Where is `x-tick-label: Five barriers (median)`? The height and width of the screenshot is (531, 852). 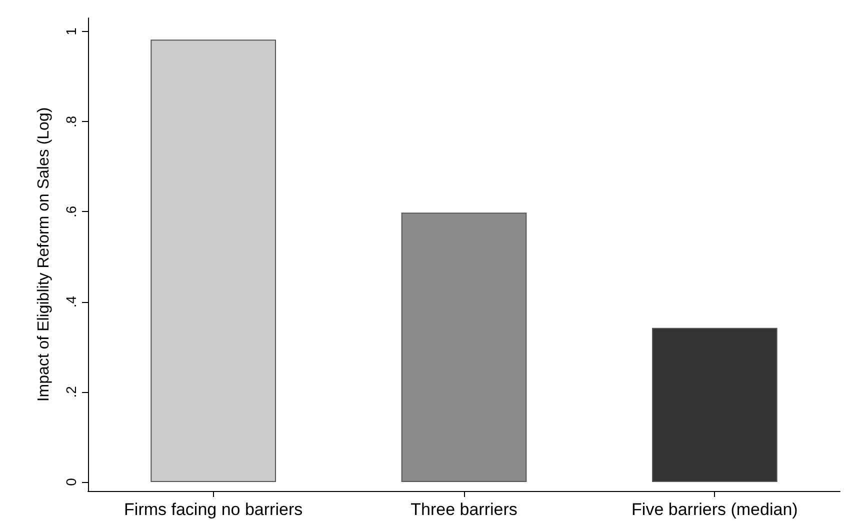
x-tick-label: Five barriers (median) is located at coordinates (715, 509).